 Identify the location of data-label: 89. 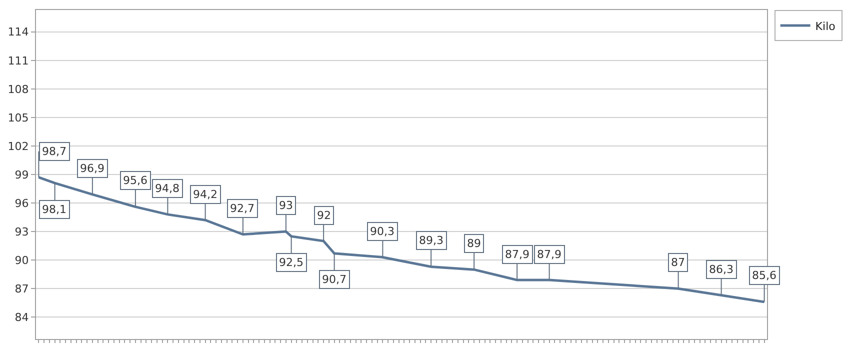
(474, 243).